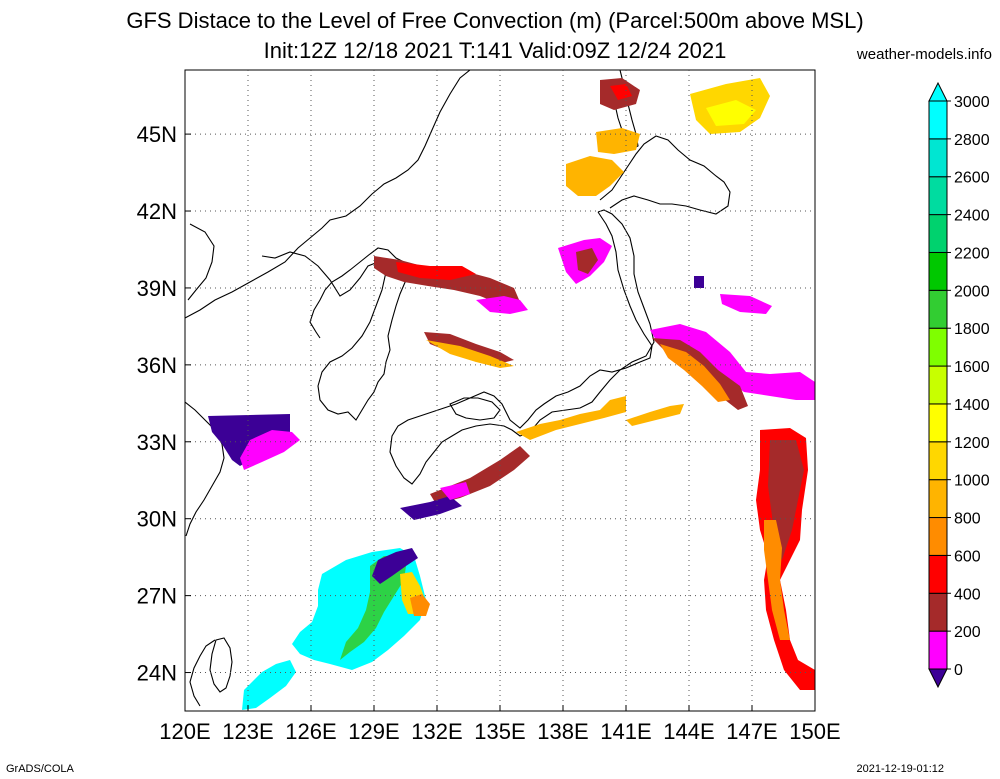 The width and height of the screenshot is (1000, 779). I want to click on colorbar-label: 2200, so click(972, 253).